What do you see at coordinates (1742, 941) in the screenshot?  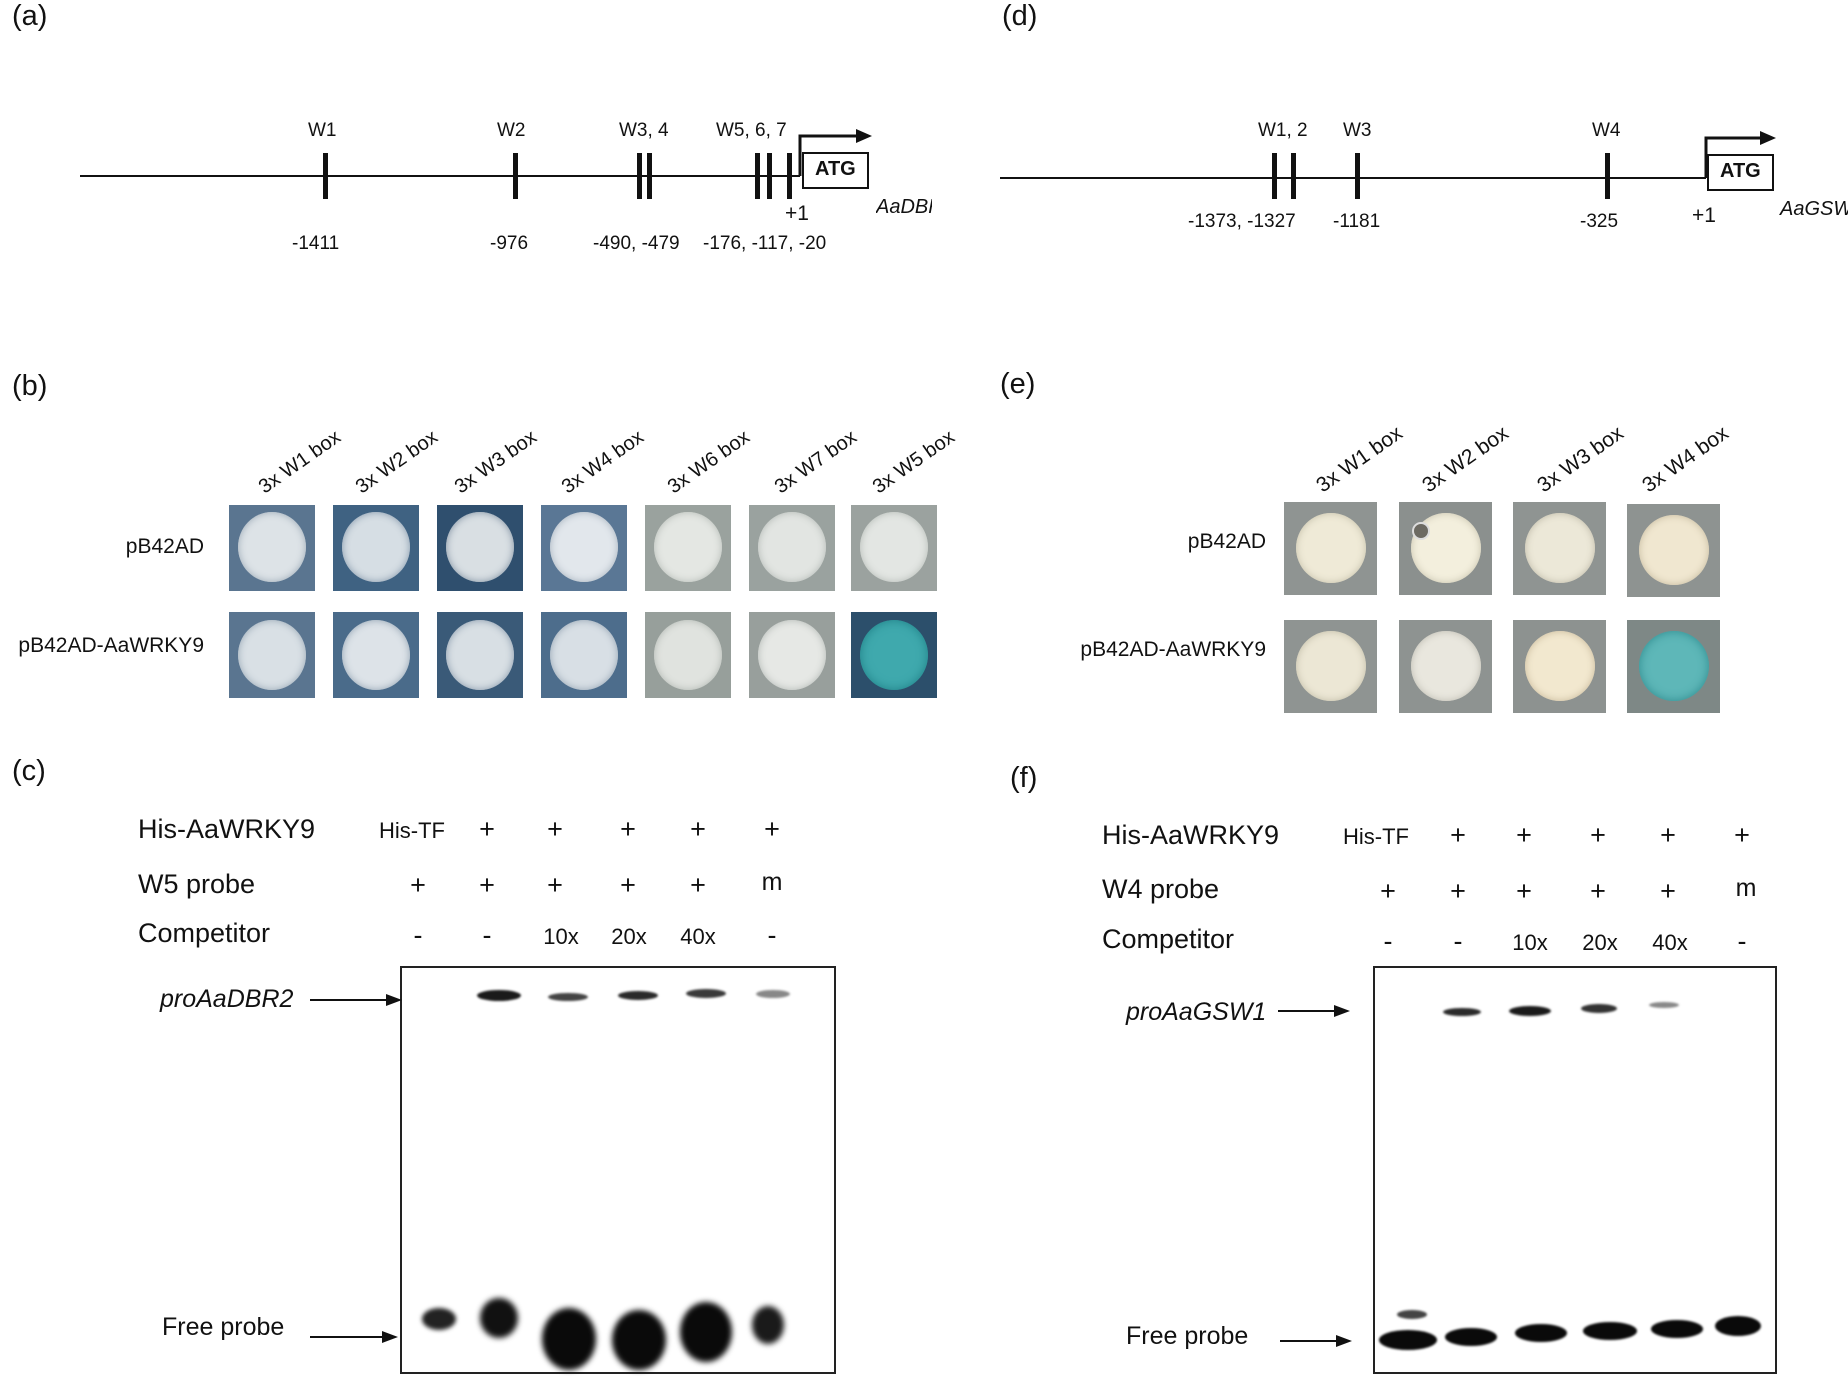 I see `lane-f-6-competitor: -` at bounding box center [1742, 941].